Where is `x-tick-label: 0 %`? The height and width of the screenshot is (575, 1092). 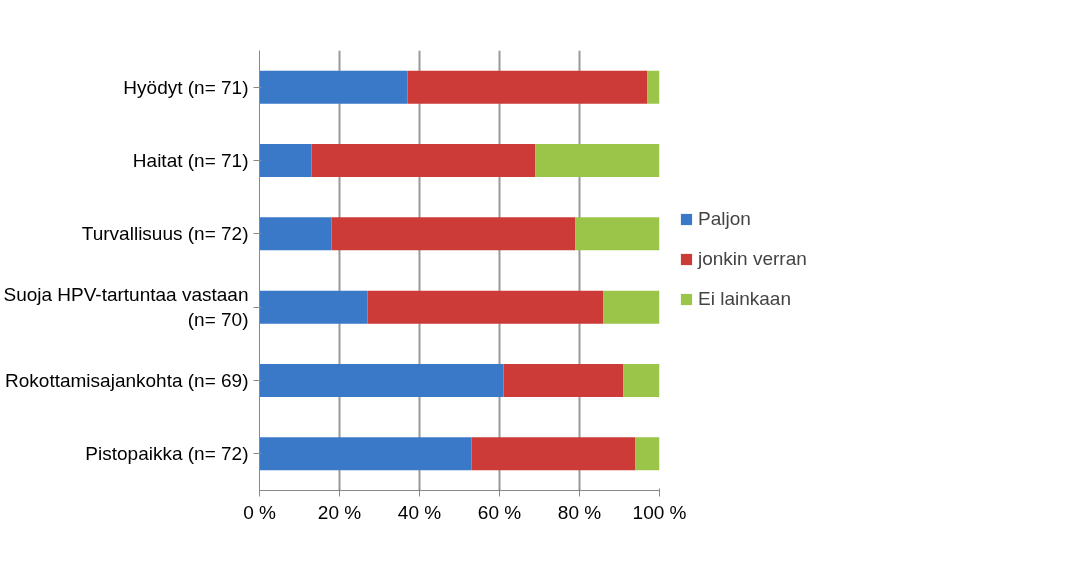
x-tick-label: 0 % is located at coordinates (259, 512).